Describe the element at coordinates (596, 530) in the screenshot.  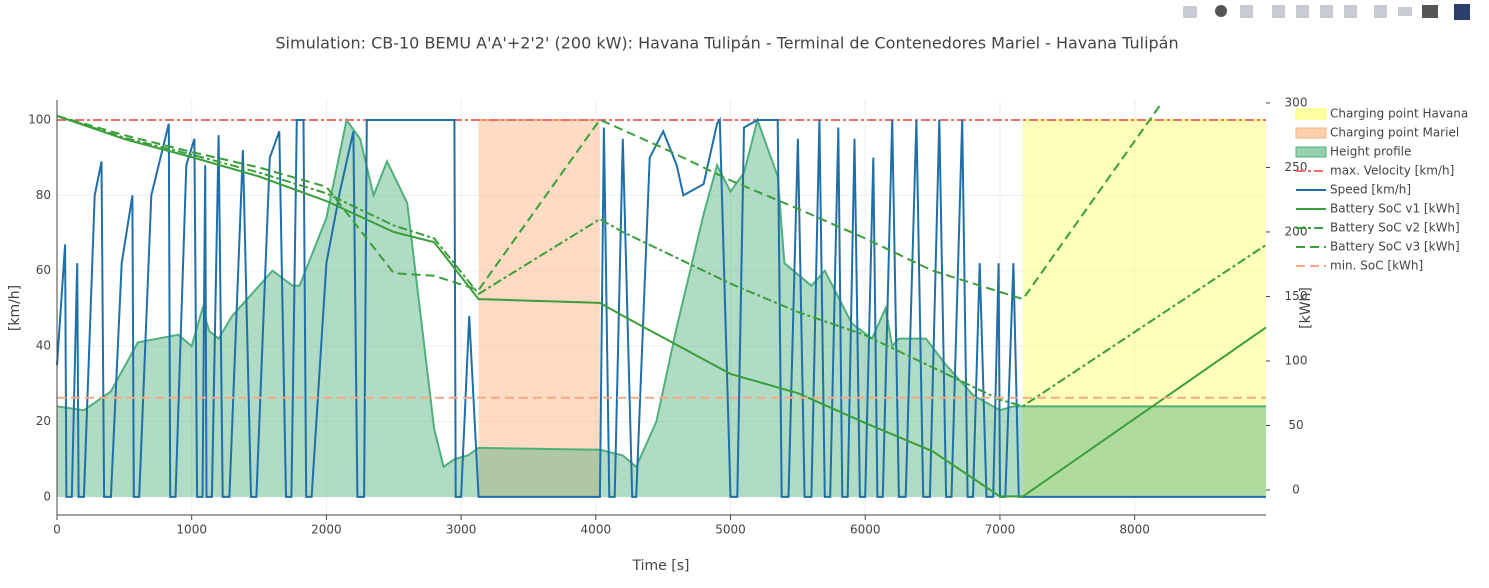
I see `x-tick-label: 4000` at that location.